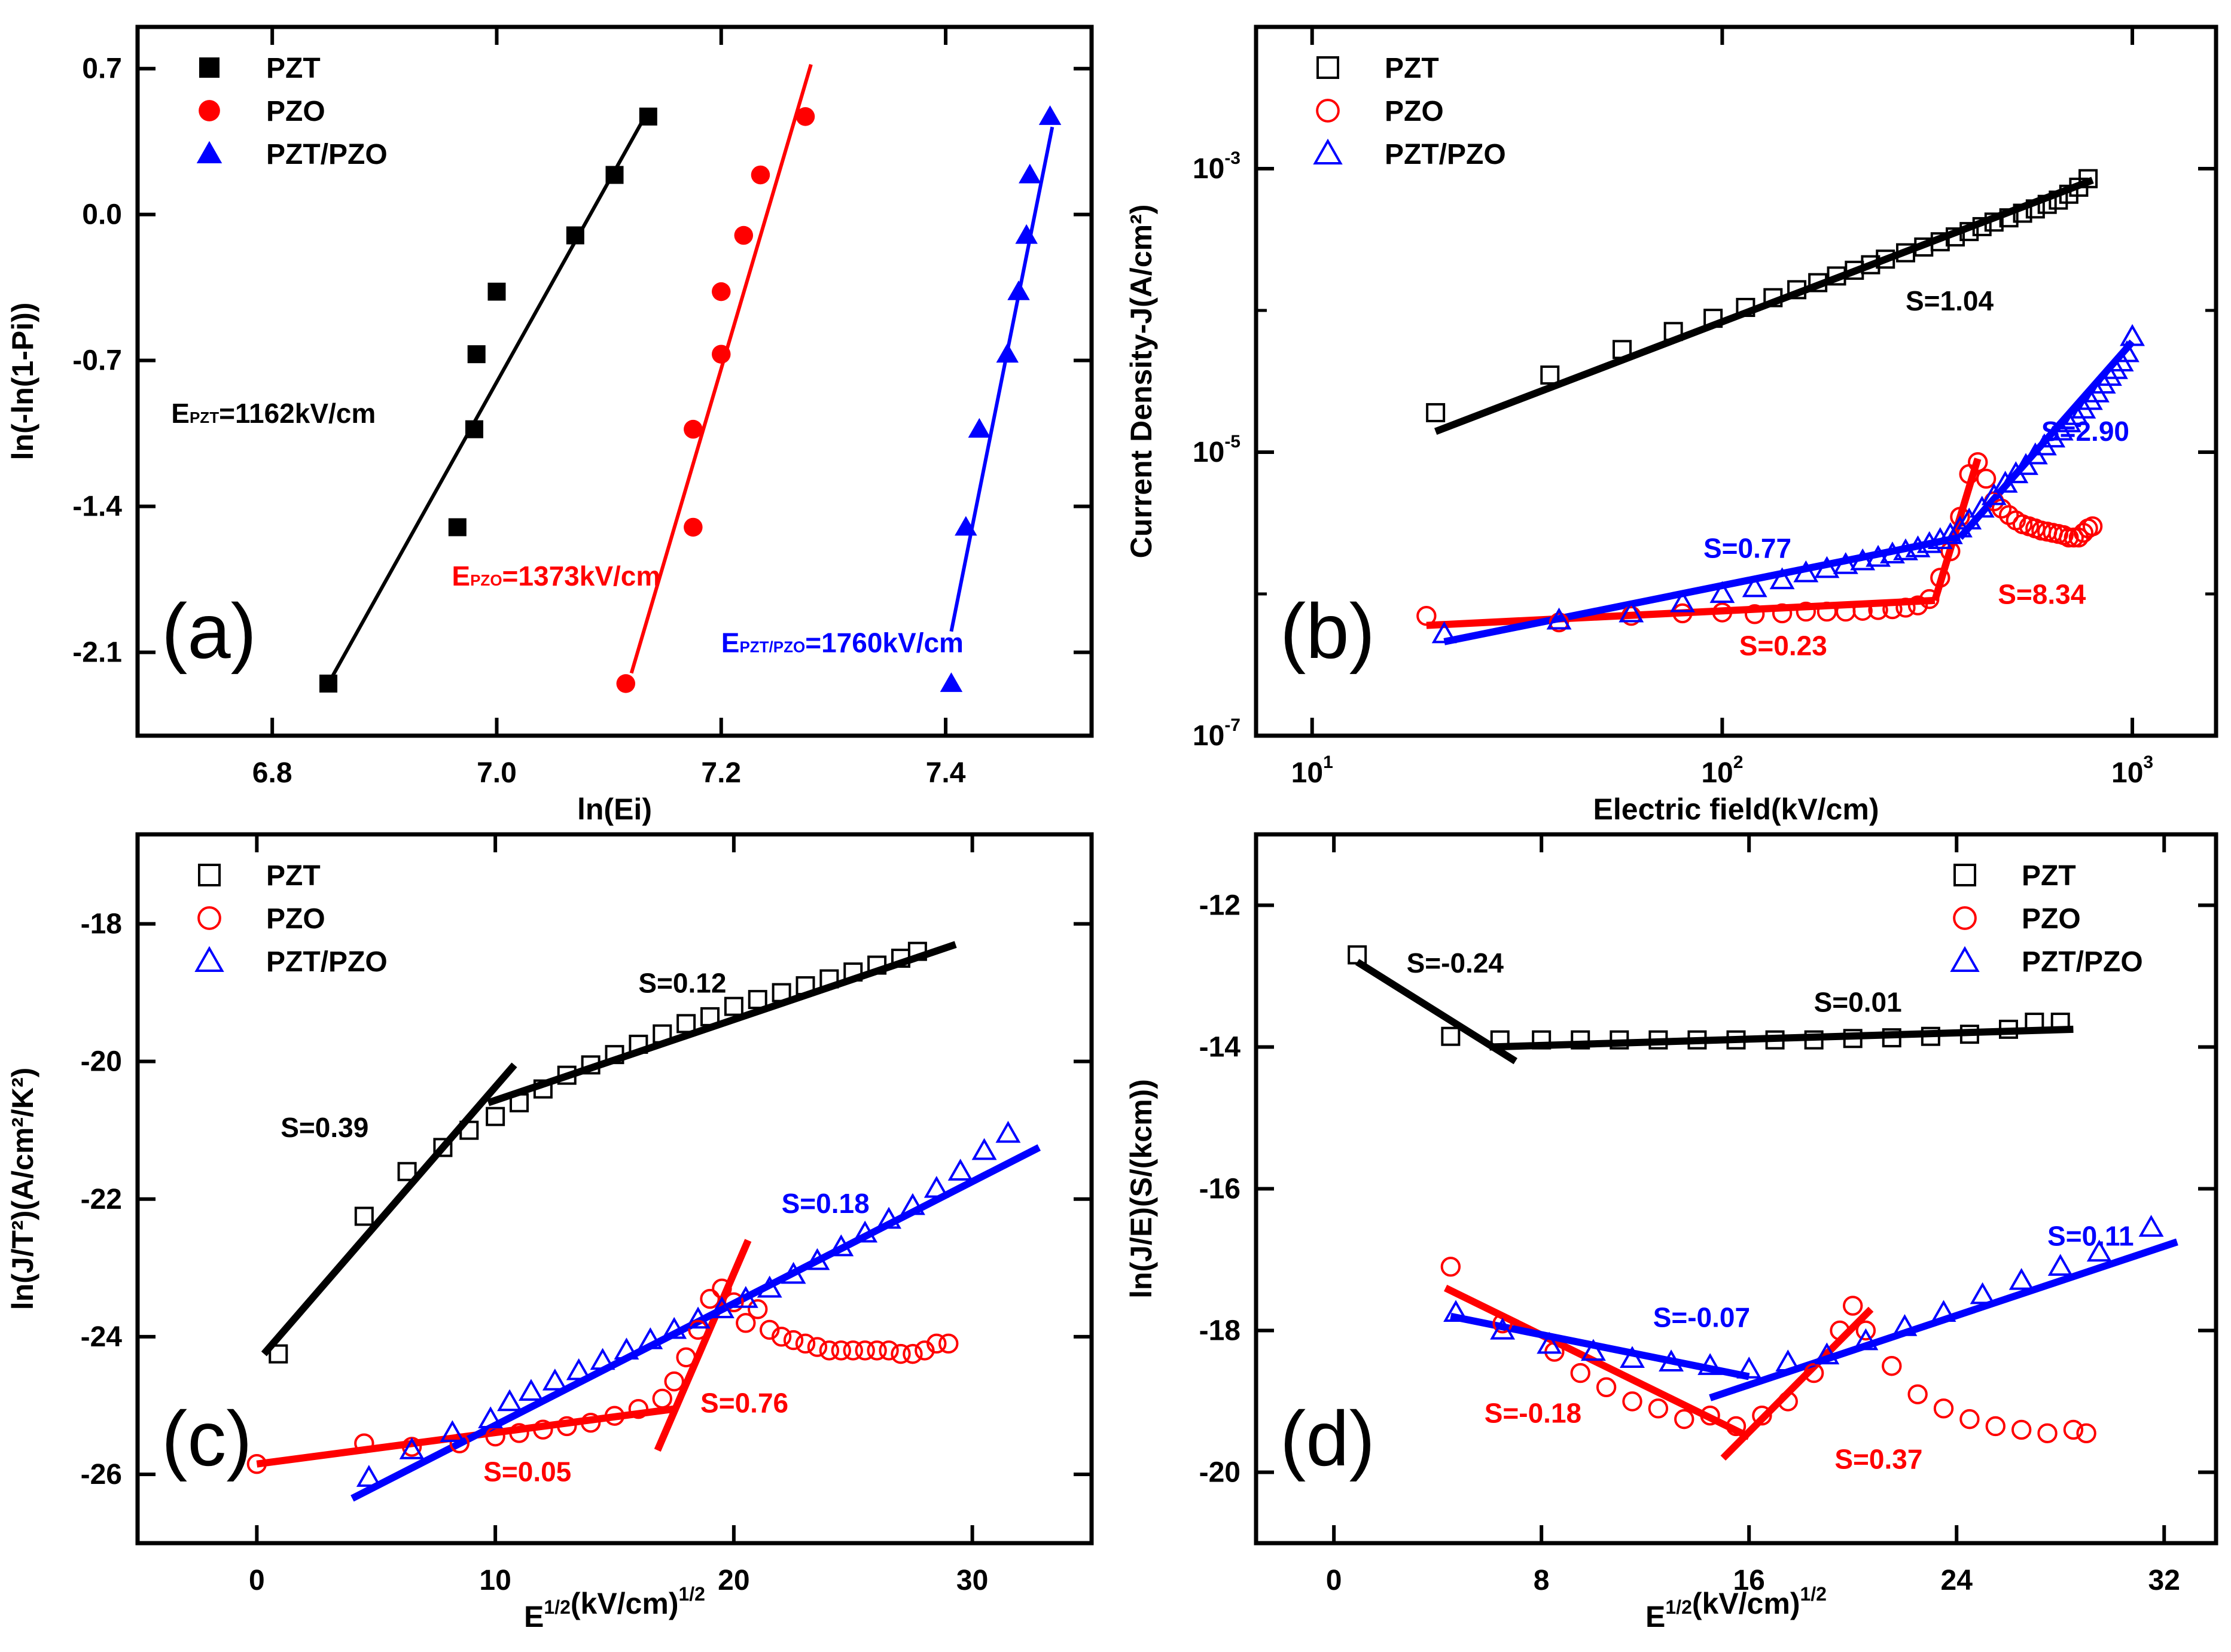  What do you see at coordinates (682, 983) in the screenshot?
I see `annotation: S=0.12` at bounding box center [682, 983].